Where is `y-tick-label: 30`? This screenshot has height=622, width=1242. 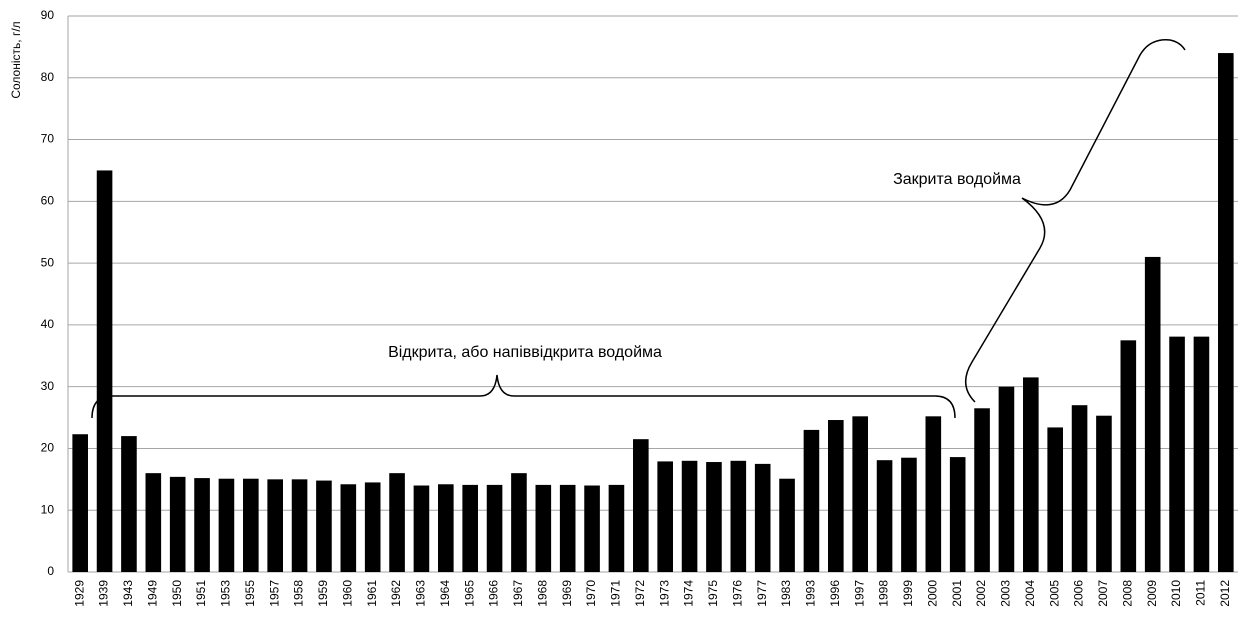
y-tick-label: 30 is located at coordinates (48, 386).